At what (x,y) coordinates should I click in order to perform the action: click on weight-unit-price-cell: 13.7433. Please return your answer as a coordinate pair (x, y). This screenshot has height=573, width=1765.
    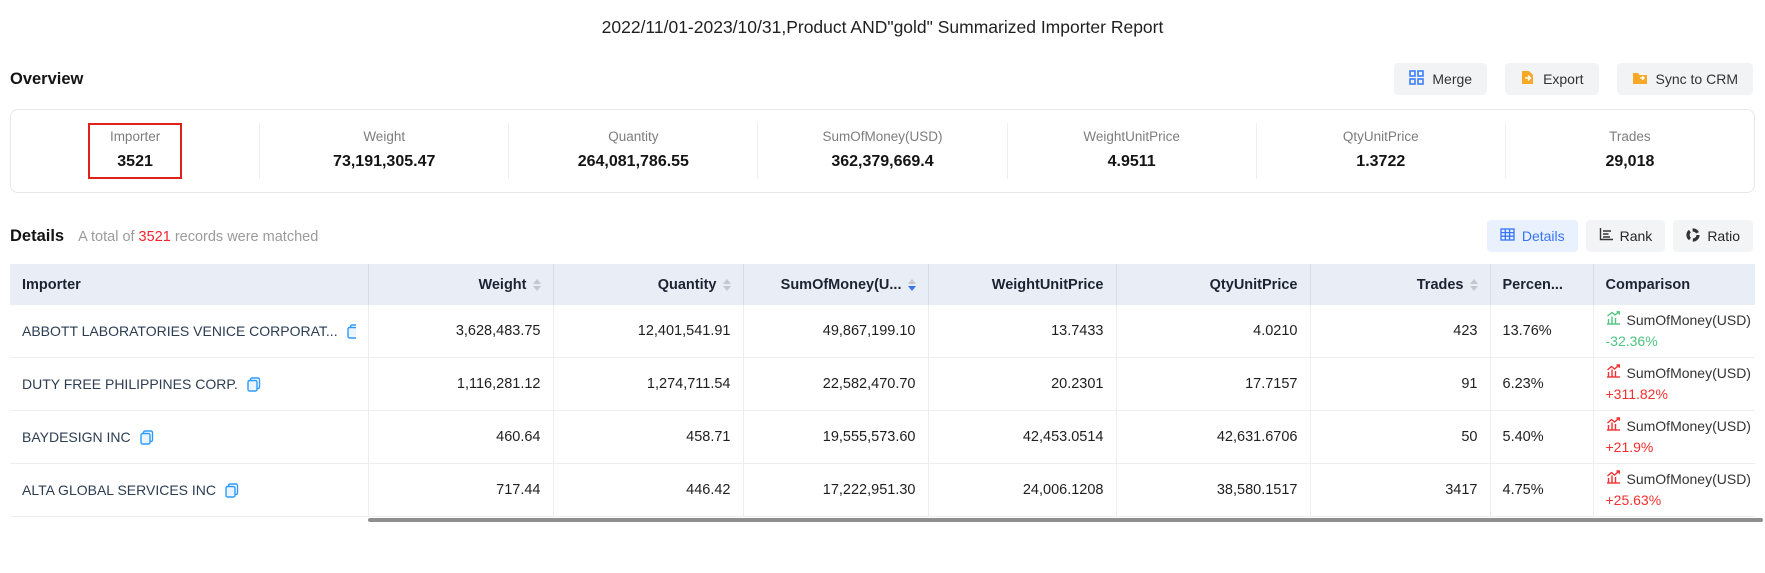
    Looking at the image, I should click on (1022, 331).